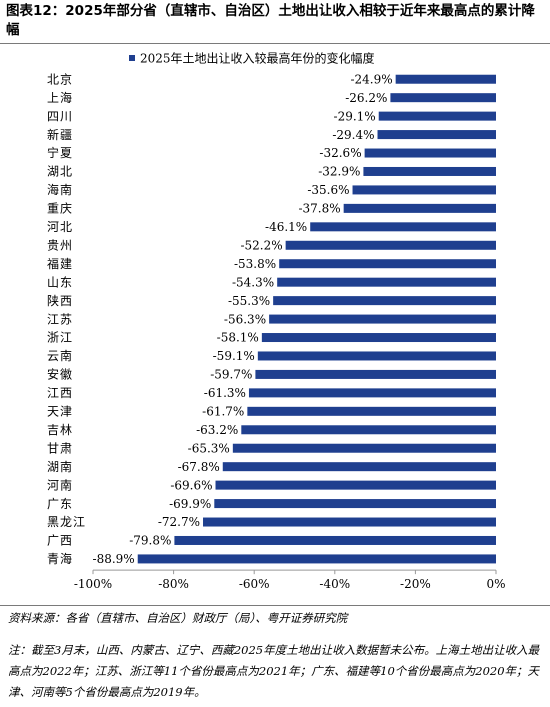 This screenshot has height=707, width=550. Describe the element at coordinates (290, 580) in the screenshot. I see `x-axis: -100% -80% -60% -40% -20% 0%` at that location.